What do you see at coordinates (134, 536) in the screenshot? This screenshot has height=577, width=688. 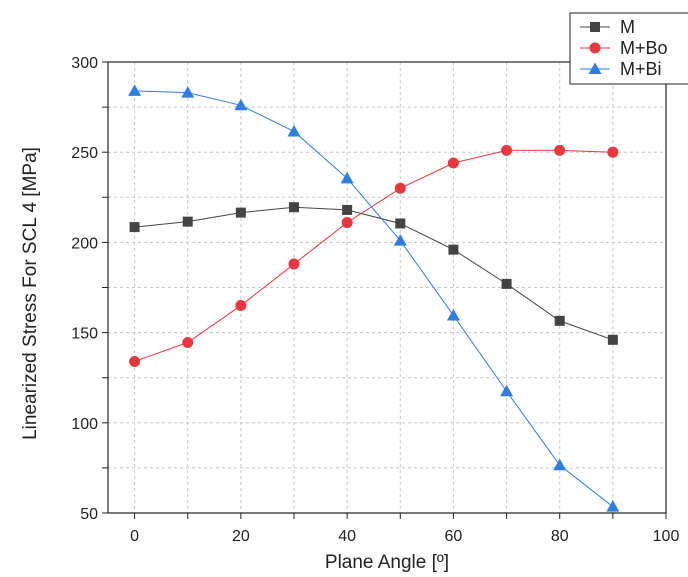 I see `x-tick-label: 0` at bounding box center [134, 536].